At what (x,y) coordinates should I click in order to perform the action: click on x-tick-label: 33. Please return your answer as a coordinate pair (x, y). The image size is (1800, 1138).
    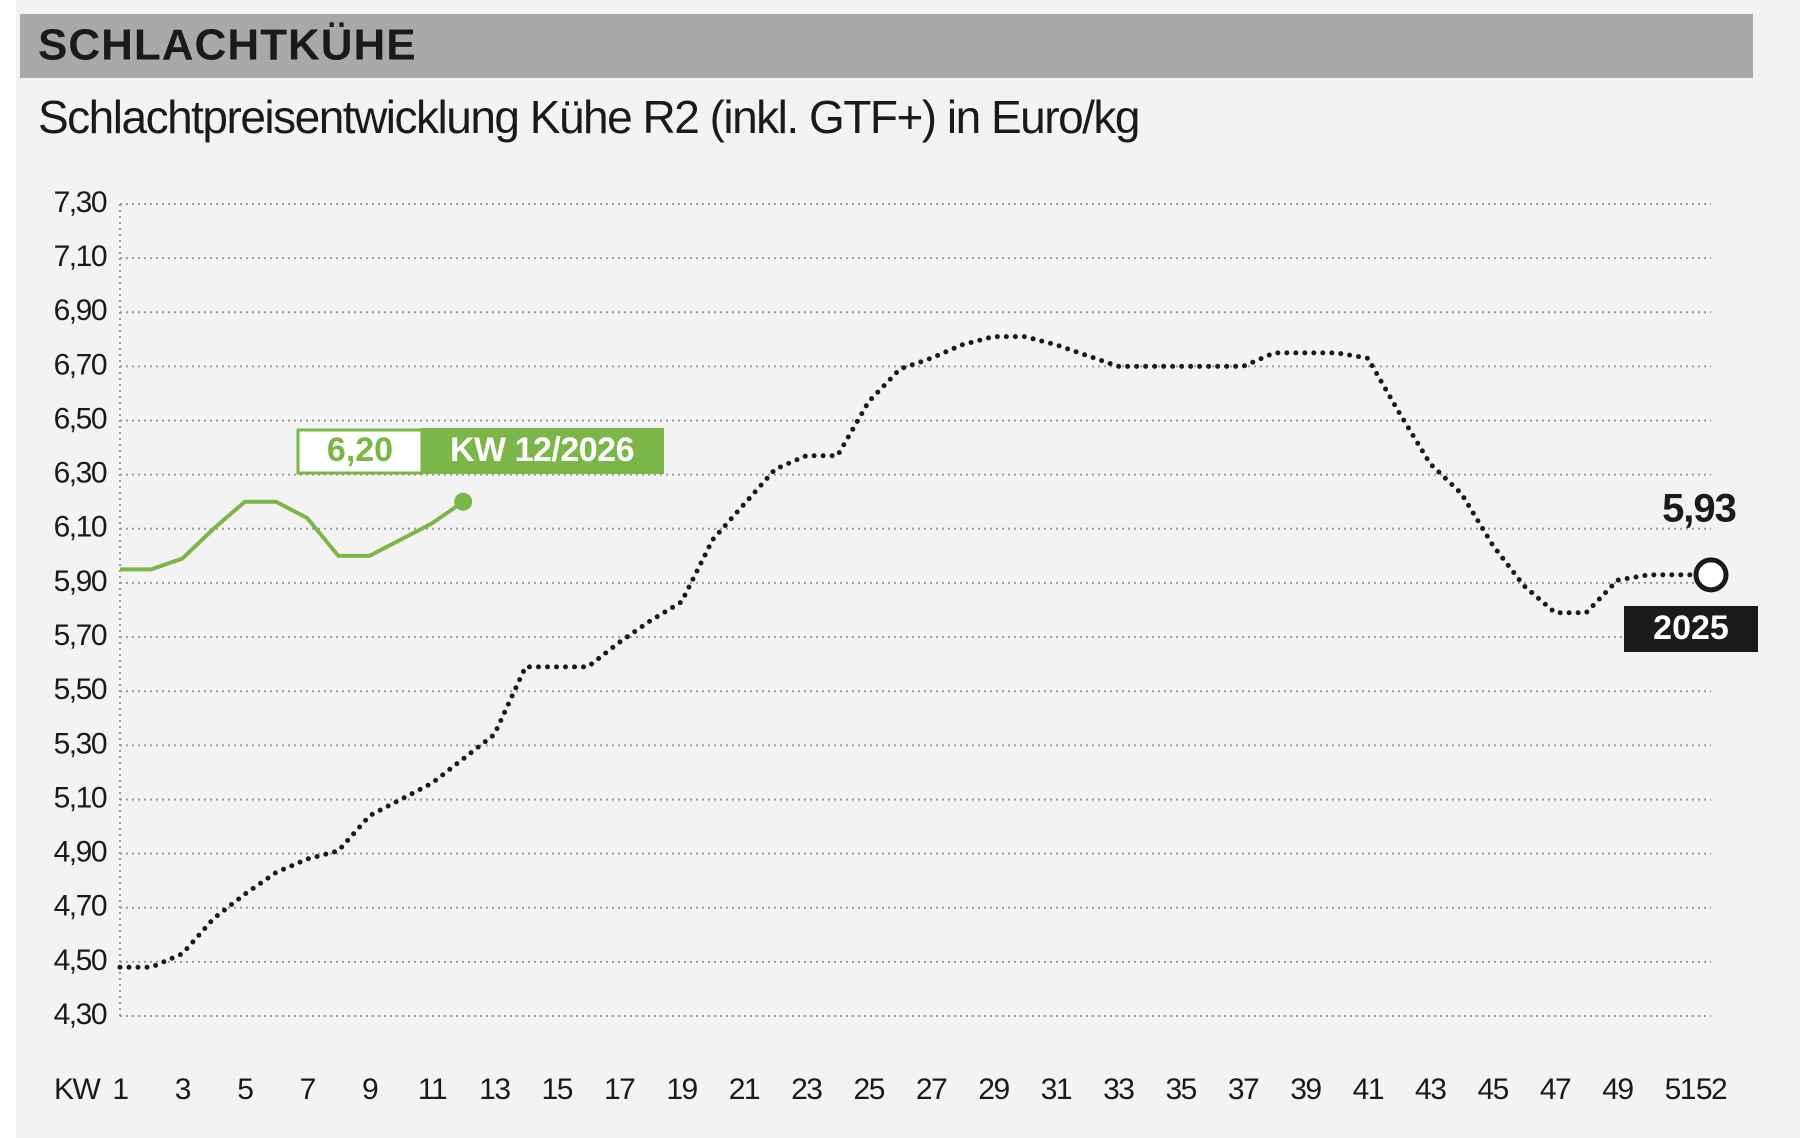
    Looking at the image, I should click on (1118, 1089).